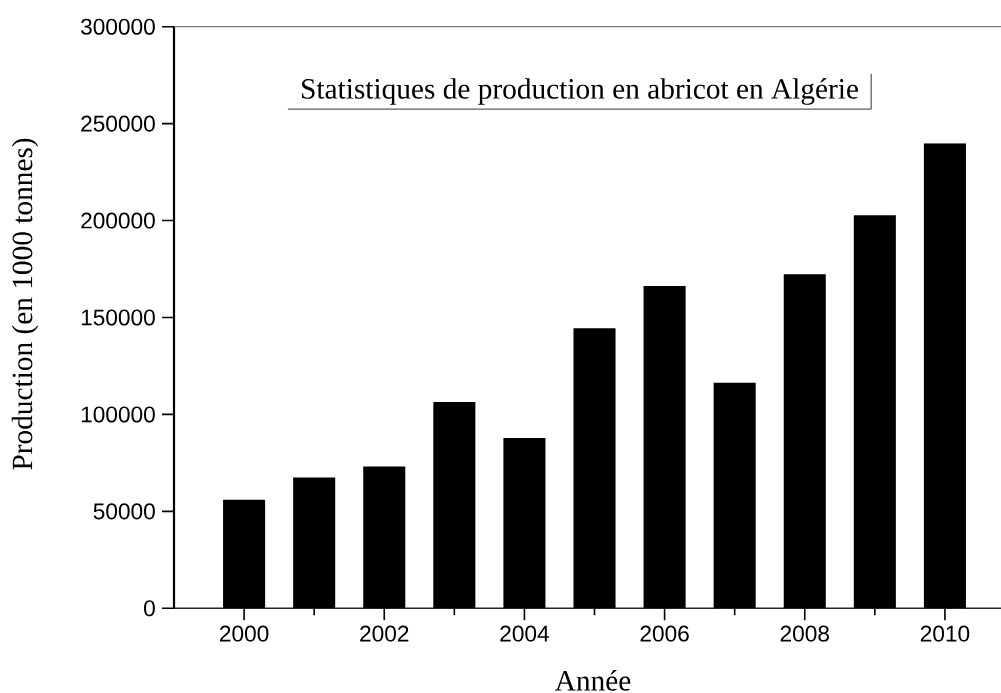 Image resolution: width=1001 pixels, height=693 pixels. I want to click on y-tick-label: 150000, so click(118, 317).